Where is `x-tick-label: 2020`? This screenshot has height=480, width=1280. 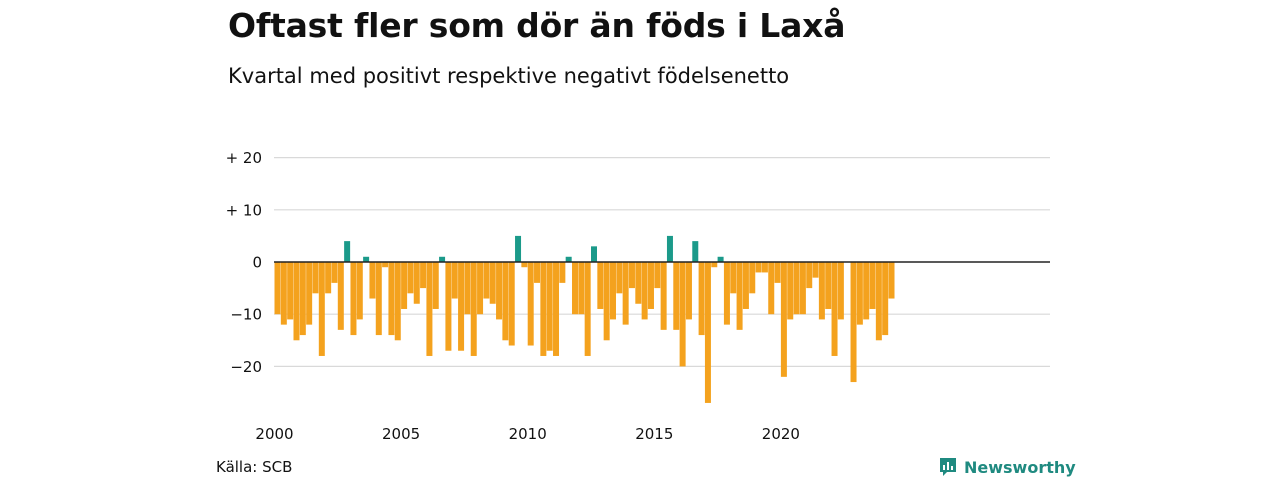
x-tick-label: 2020 is located at coordinates (781, 434).